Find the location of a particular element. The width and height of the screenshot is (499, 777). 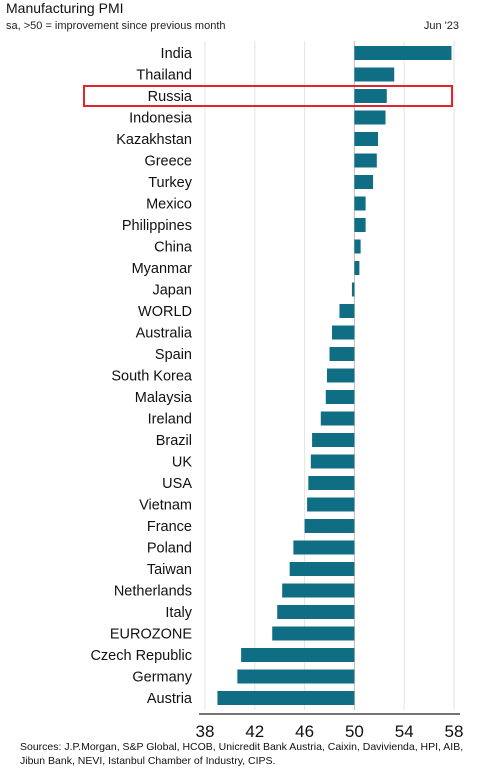

category-label-18: Brazil is located at coordinates (174, 441).